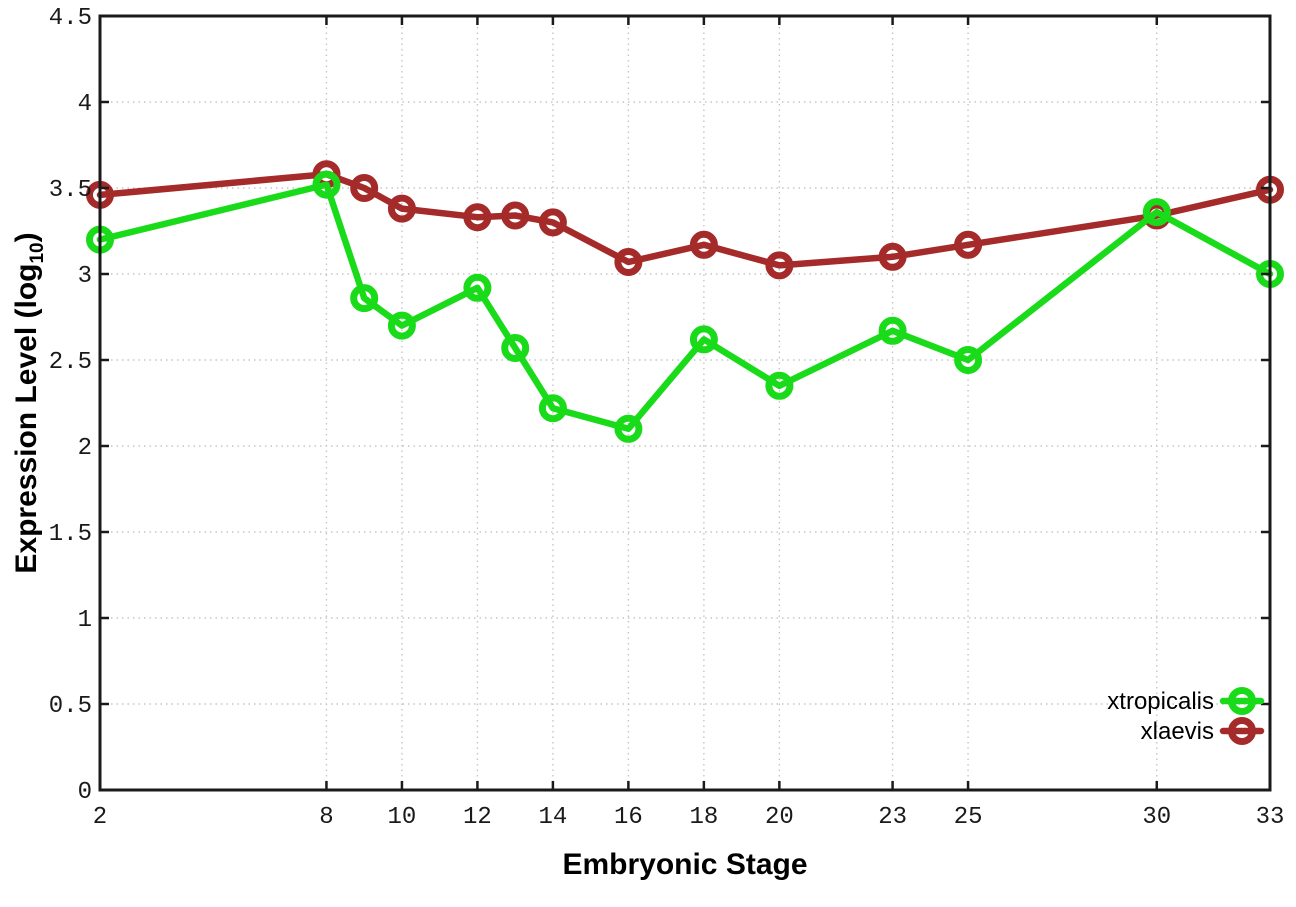 This screenshot has width=1296, height=907. What do you see at coordinates (1177, 731) in the screenshot?
I see `legend-label-xlaevis: xlaevis` at bounding box center [1177, 731].